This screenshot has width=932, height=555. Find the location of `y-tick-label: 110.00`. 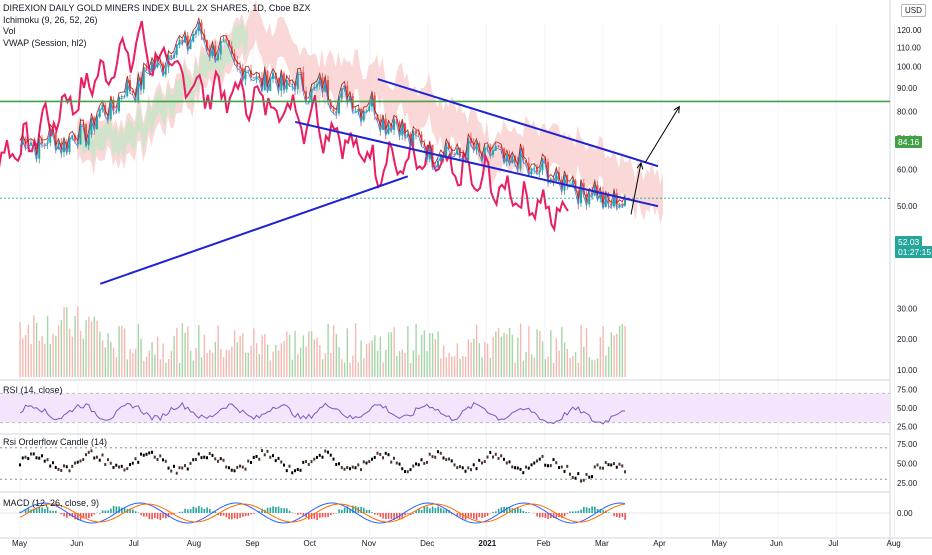

y-tick-label: 110.00 is located at coordinates (909, 48).